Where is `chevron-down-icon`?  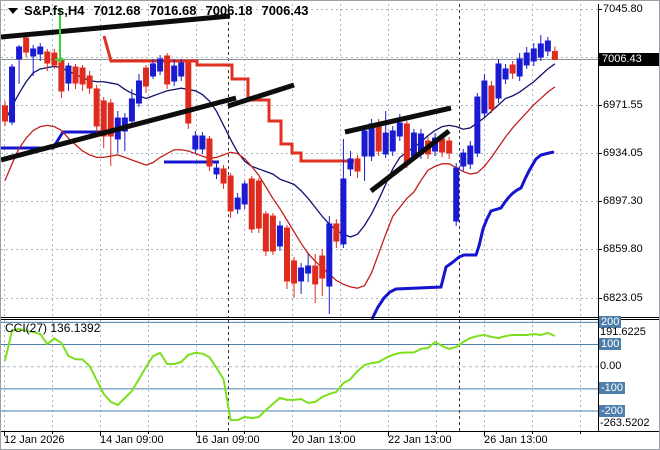 chevron-down-icon is located at coordinates (13, 11).